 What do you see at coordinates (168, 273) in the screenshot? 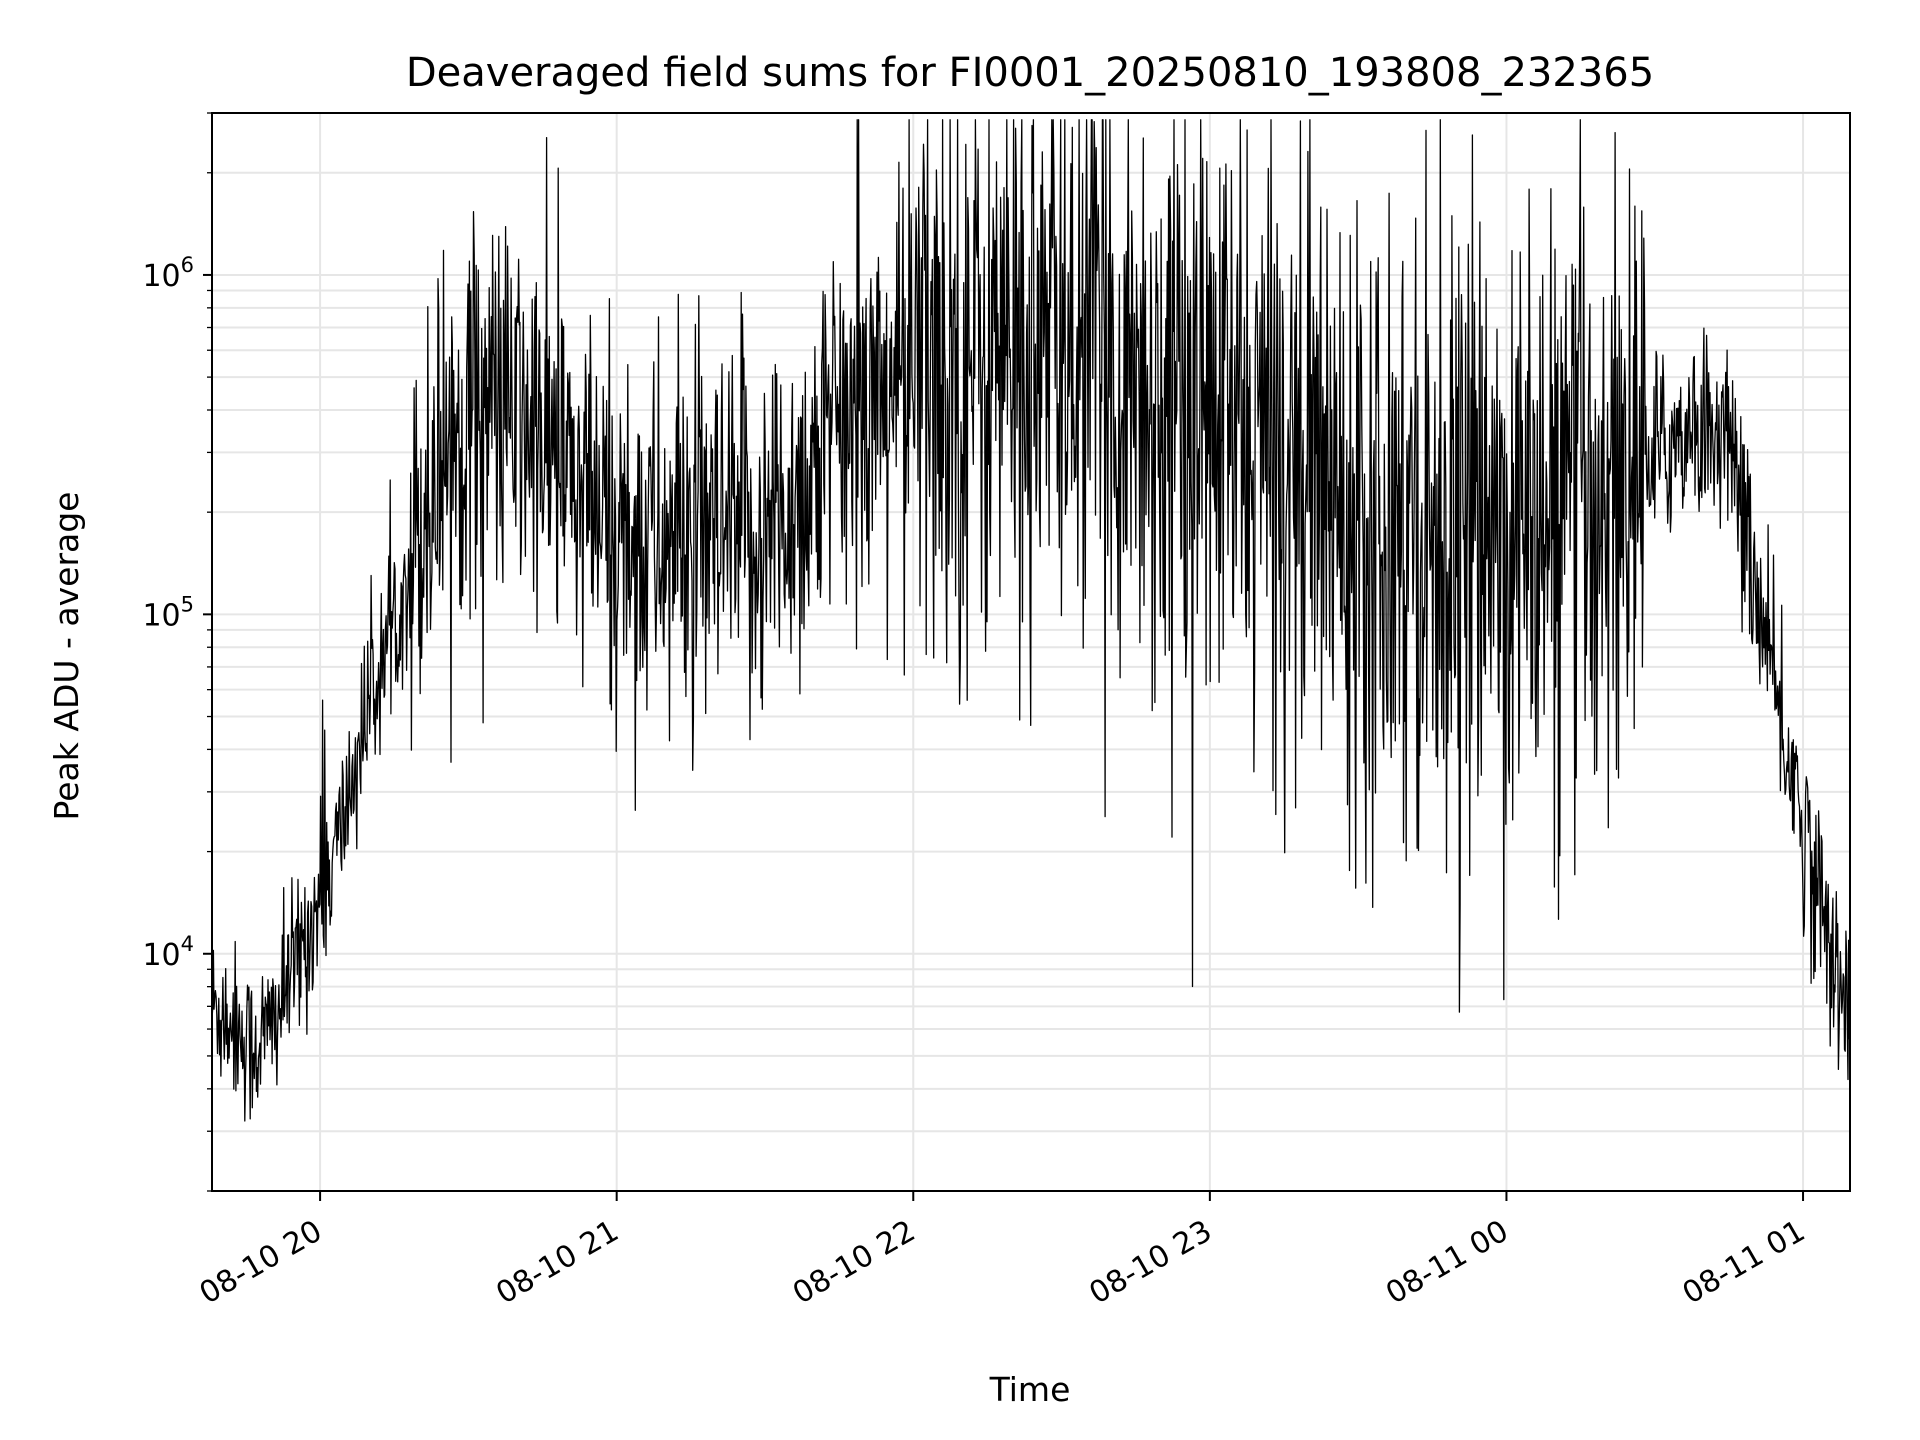
I see `y-tick-label: 10⁶` at bounding box center [168, 273].